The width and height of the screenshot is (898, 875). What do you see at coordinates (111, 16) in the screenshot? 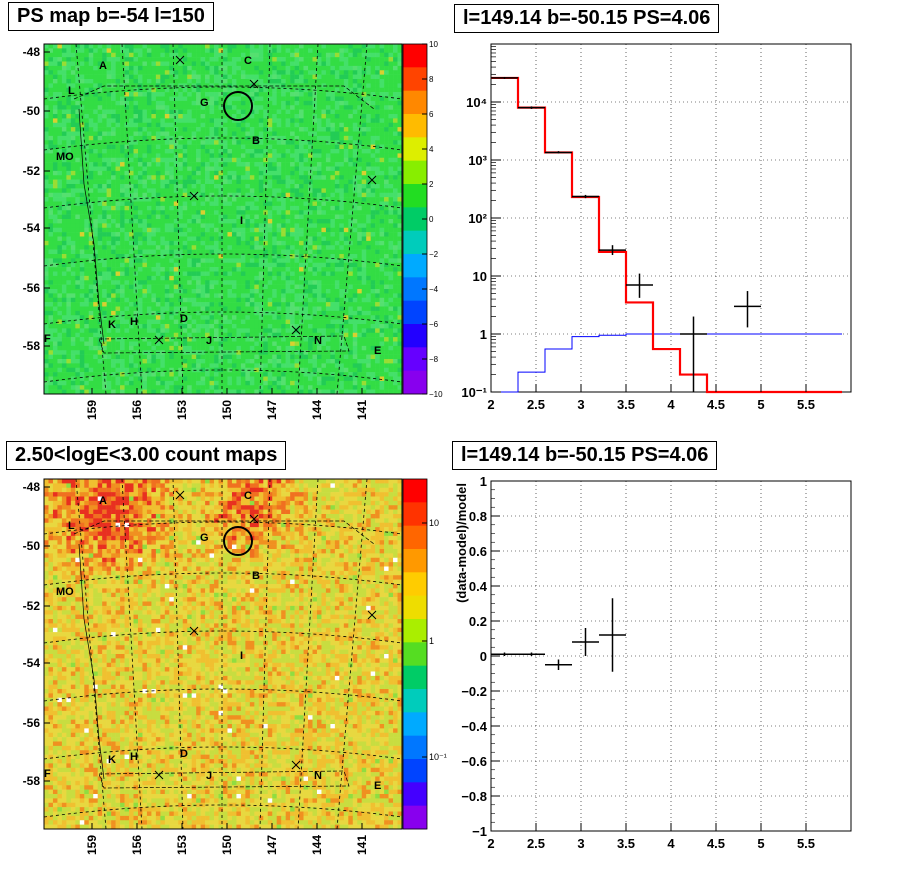
I see `ps-map-title: PS map b=-54 l=150` at bounding box center [111, 16].